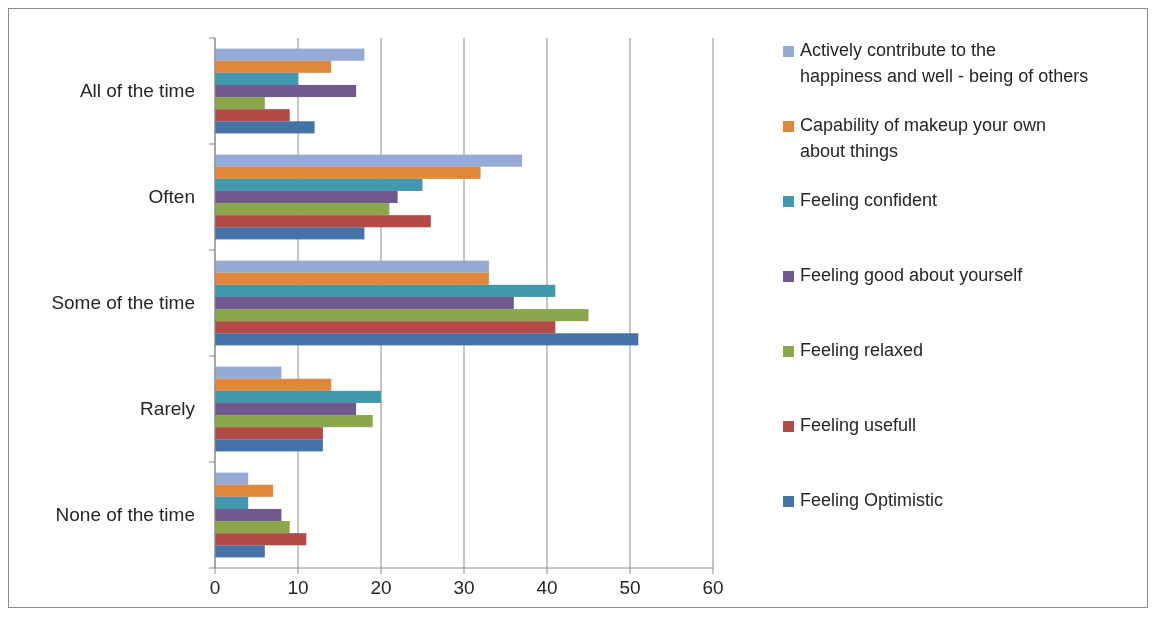 The height and width of the screenshot is (625, 1160). Describe the element at coordinates (215, 587) in the screenshot. I see `x-tick-label: 0` at that location.